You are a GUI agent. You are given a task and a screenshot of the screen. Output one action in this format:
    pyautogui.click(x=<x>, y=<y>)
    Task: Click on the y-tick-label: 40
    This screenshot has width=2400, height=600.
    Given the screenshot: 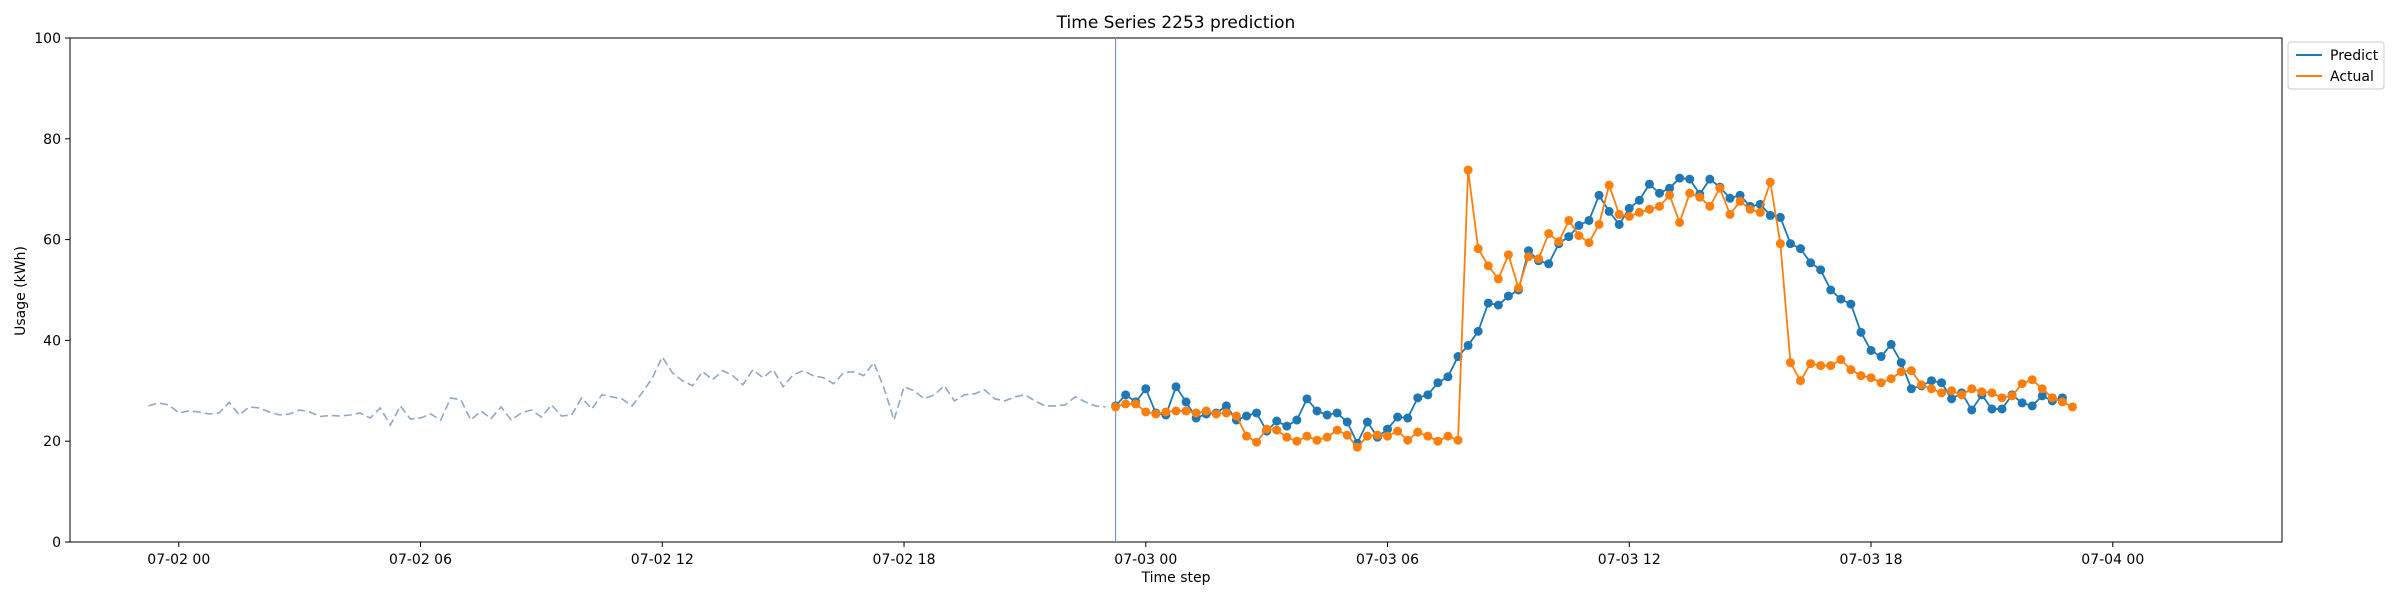 What is the action you would take?
    pyautogui.click(x=52, y=341)
    